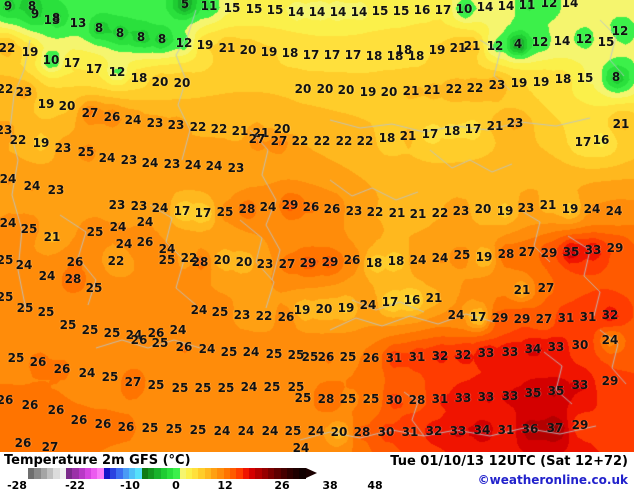 This screenshot has width=634, height=490. What do you see at coordinates (130, 484) in the screenshot?
I see `scale-tick-2: -10` at bounding box center [130, 484].